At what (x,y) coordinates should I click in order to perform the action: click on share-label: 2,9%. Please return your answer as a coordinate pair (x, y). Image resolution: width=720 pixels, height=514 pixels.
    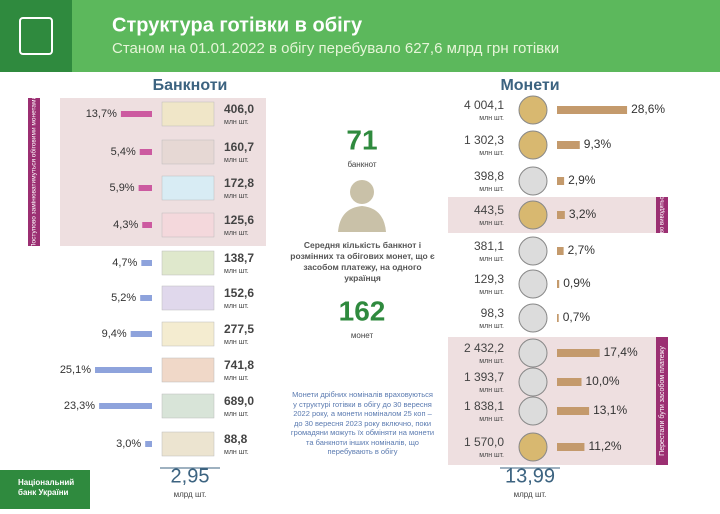
    Looking at the image, I should click on (582, 180).